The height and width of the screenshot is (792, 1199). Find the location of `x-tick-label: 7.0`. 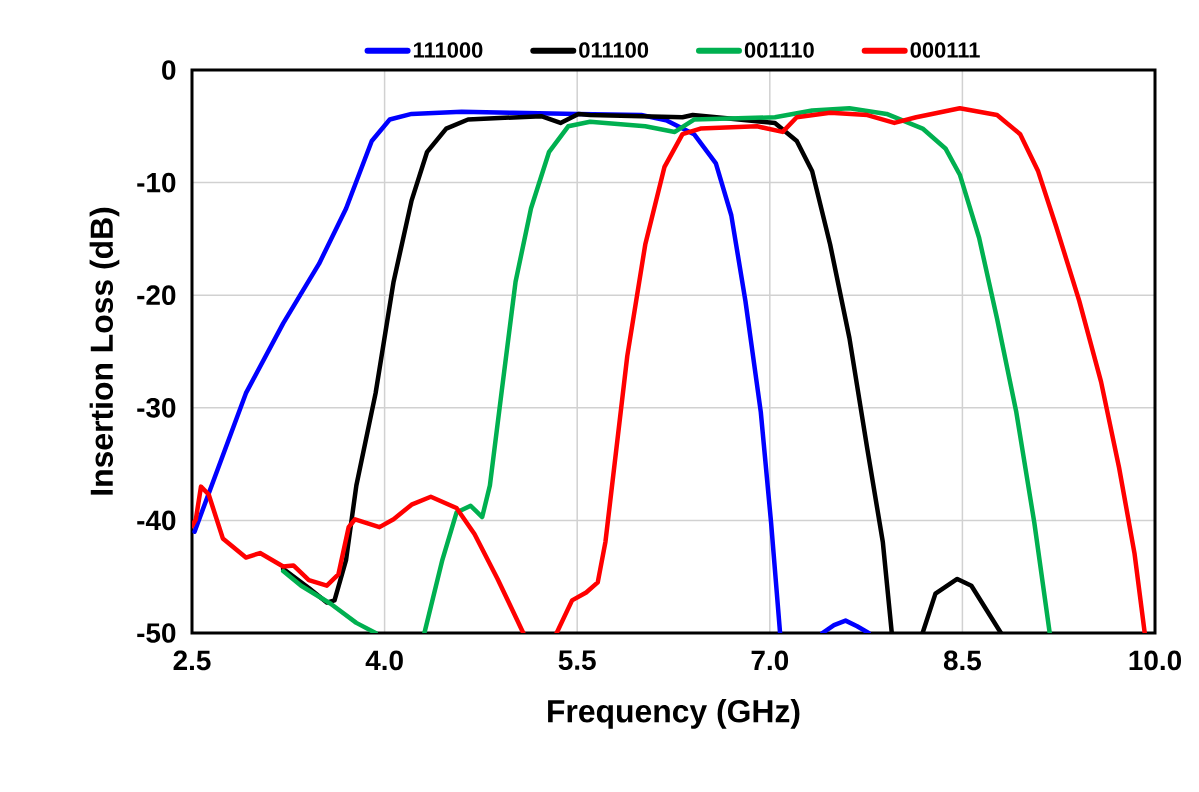

x-tick-label: 7.0 is located at coordinates (770, 660).